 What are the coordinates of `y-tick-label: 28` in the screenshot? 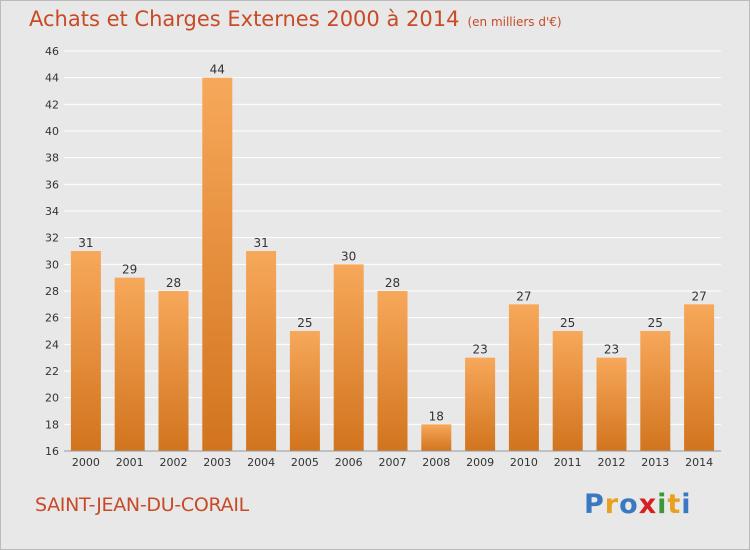 It's located at (52, 291).